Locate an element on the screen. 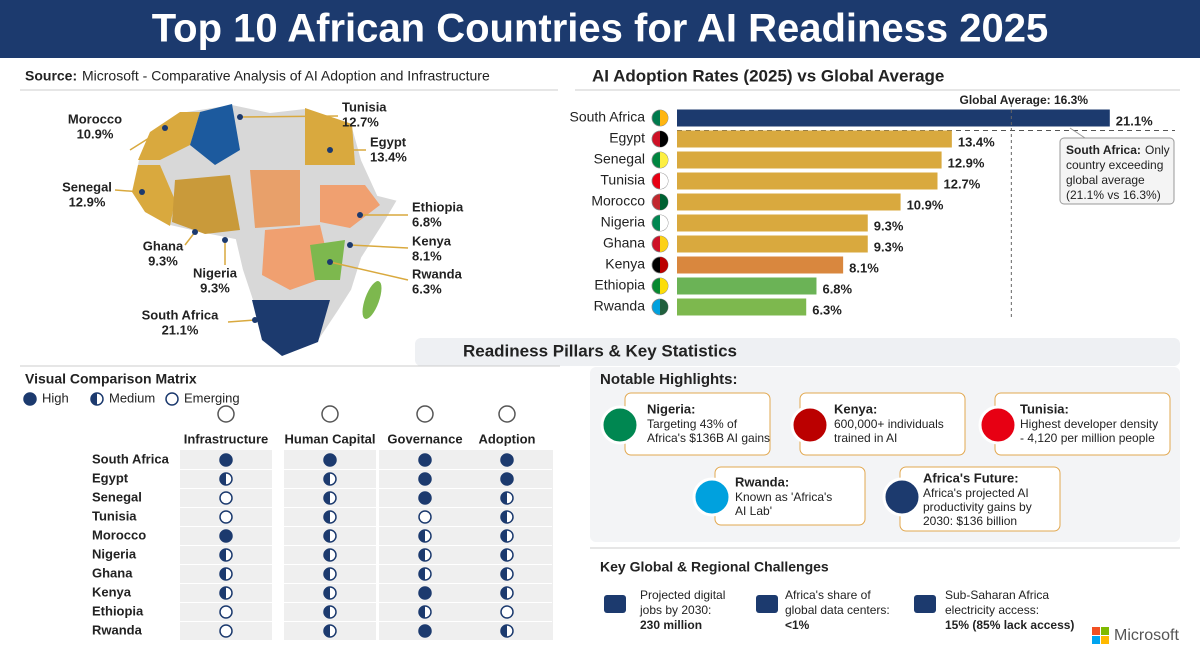  highlight-title: Rwanda: is located at coordinates (762, 481).